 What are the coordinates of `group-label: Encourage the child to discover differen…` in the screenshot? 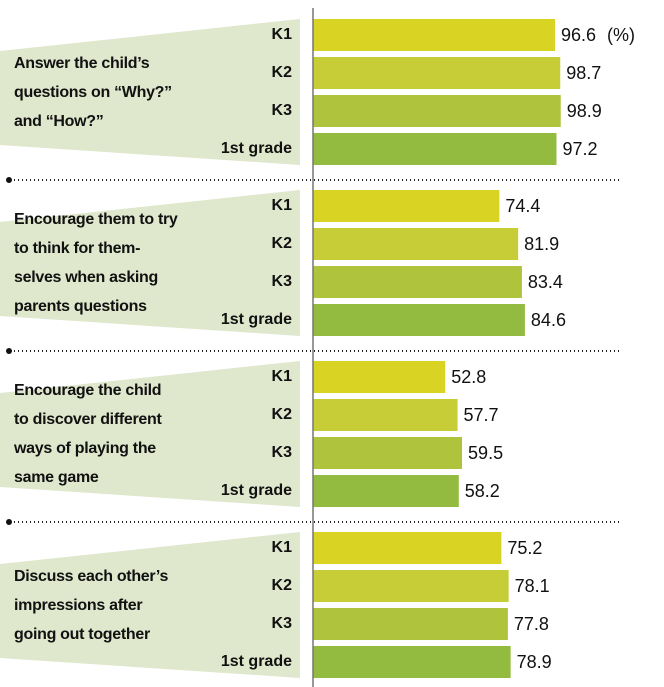 It's located at (88, 434).